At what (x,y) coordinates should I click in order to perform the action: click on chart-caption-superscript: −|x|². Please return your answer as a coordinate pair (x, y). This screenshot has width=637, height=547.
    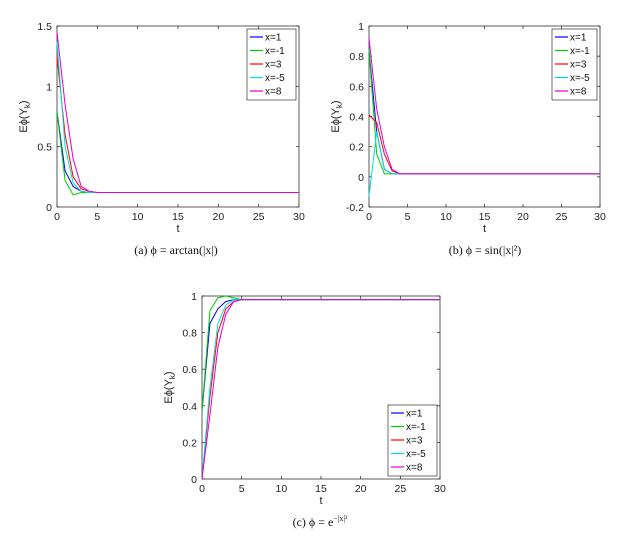
    Looking at the image, I should click on (340, 518).